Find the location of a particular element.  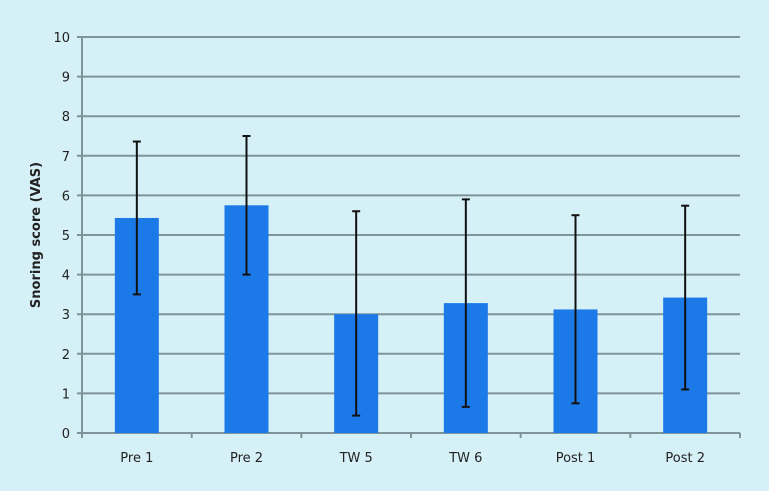

x-tick-label: Pre 2 is located at coordinates (246, 458).